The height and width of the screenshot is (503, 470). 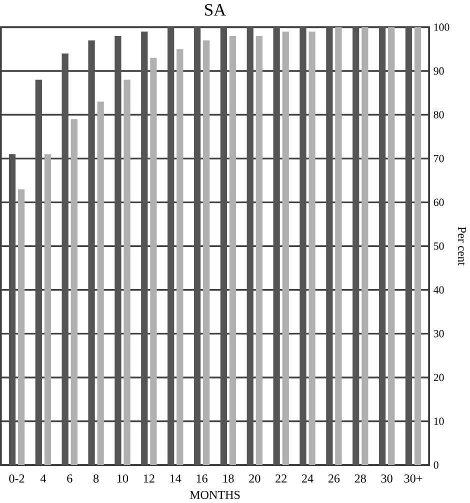 I want to click on y-tick-label: 50, so click(x=439, y=246).